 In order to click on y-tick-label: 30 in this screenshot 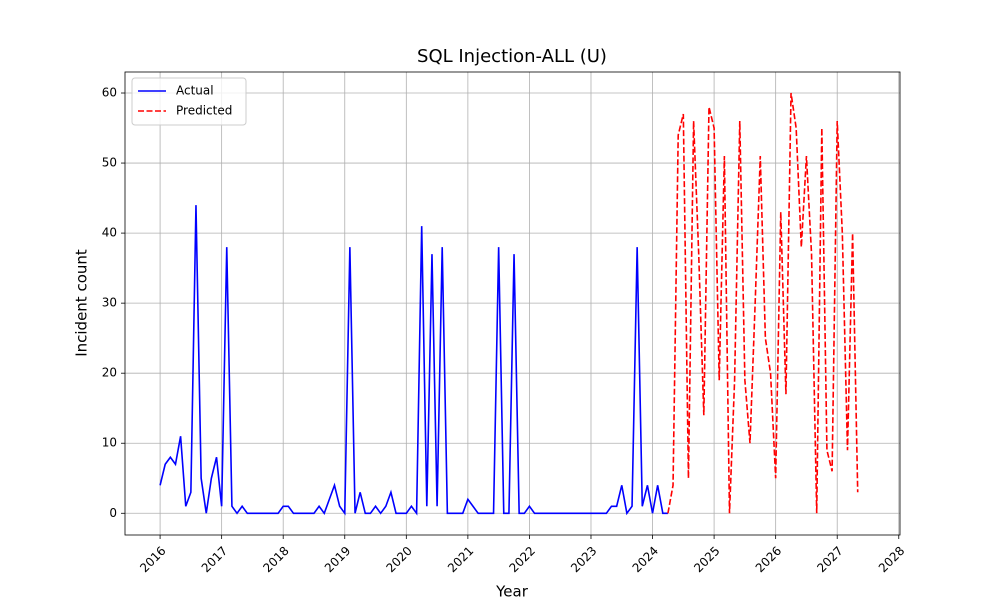, I will do `click(109, 303)`.